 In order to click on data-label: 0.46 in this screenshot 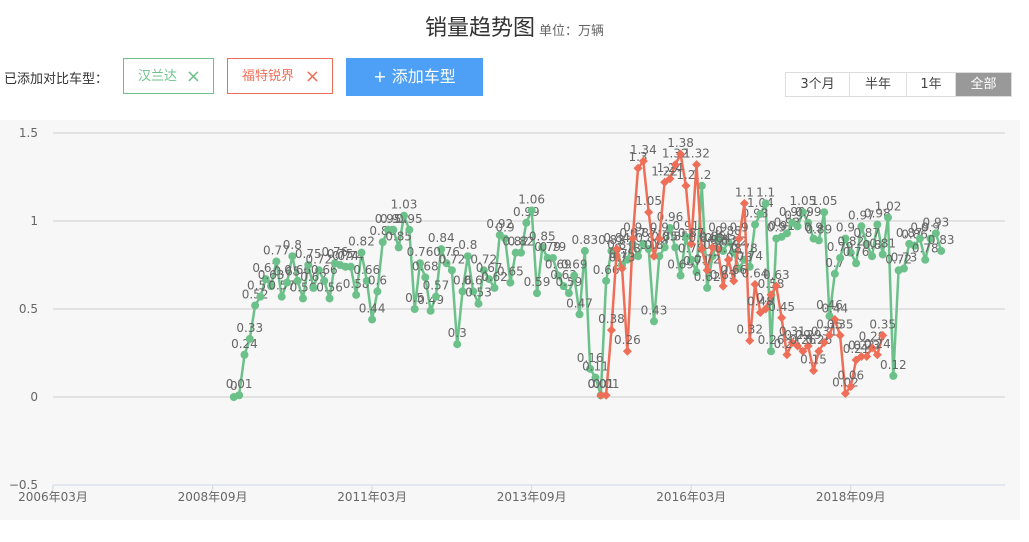, I will do `click(829, 305)`.